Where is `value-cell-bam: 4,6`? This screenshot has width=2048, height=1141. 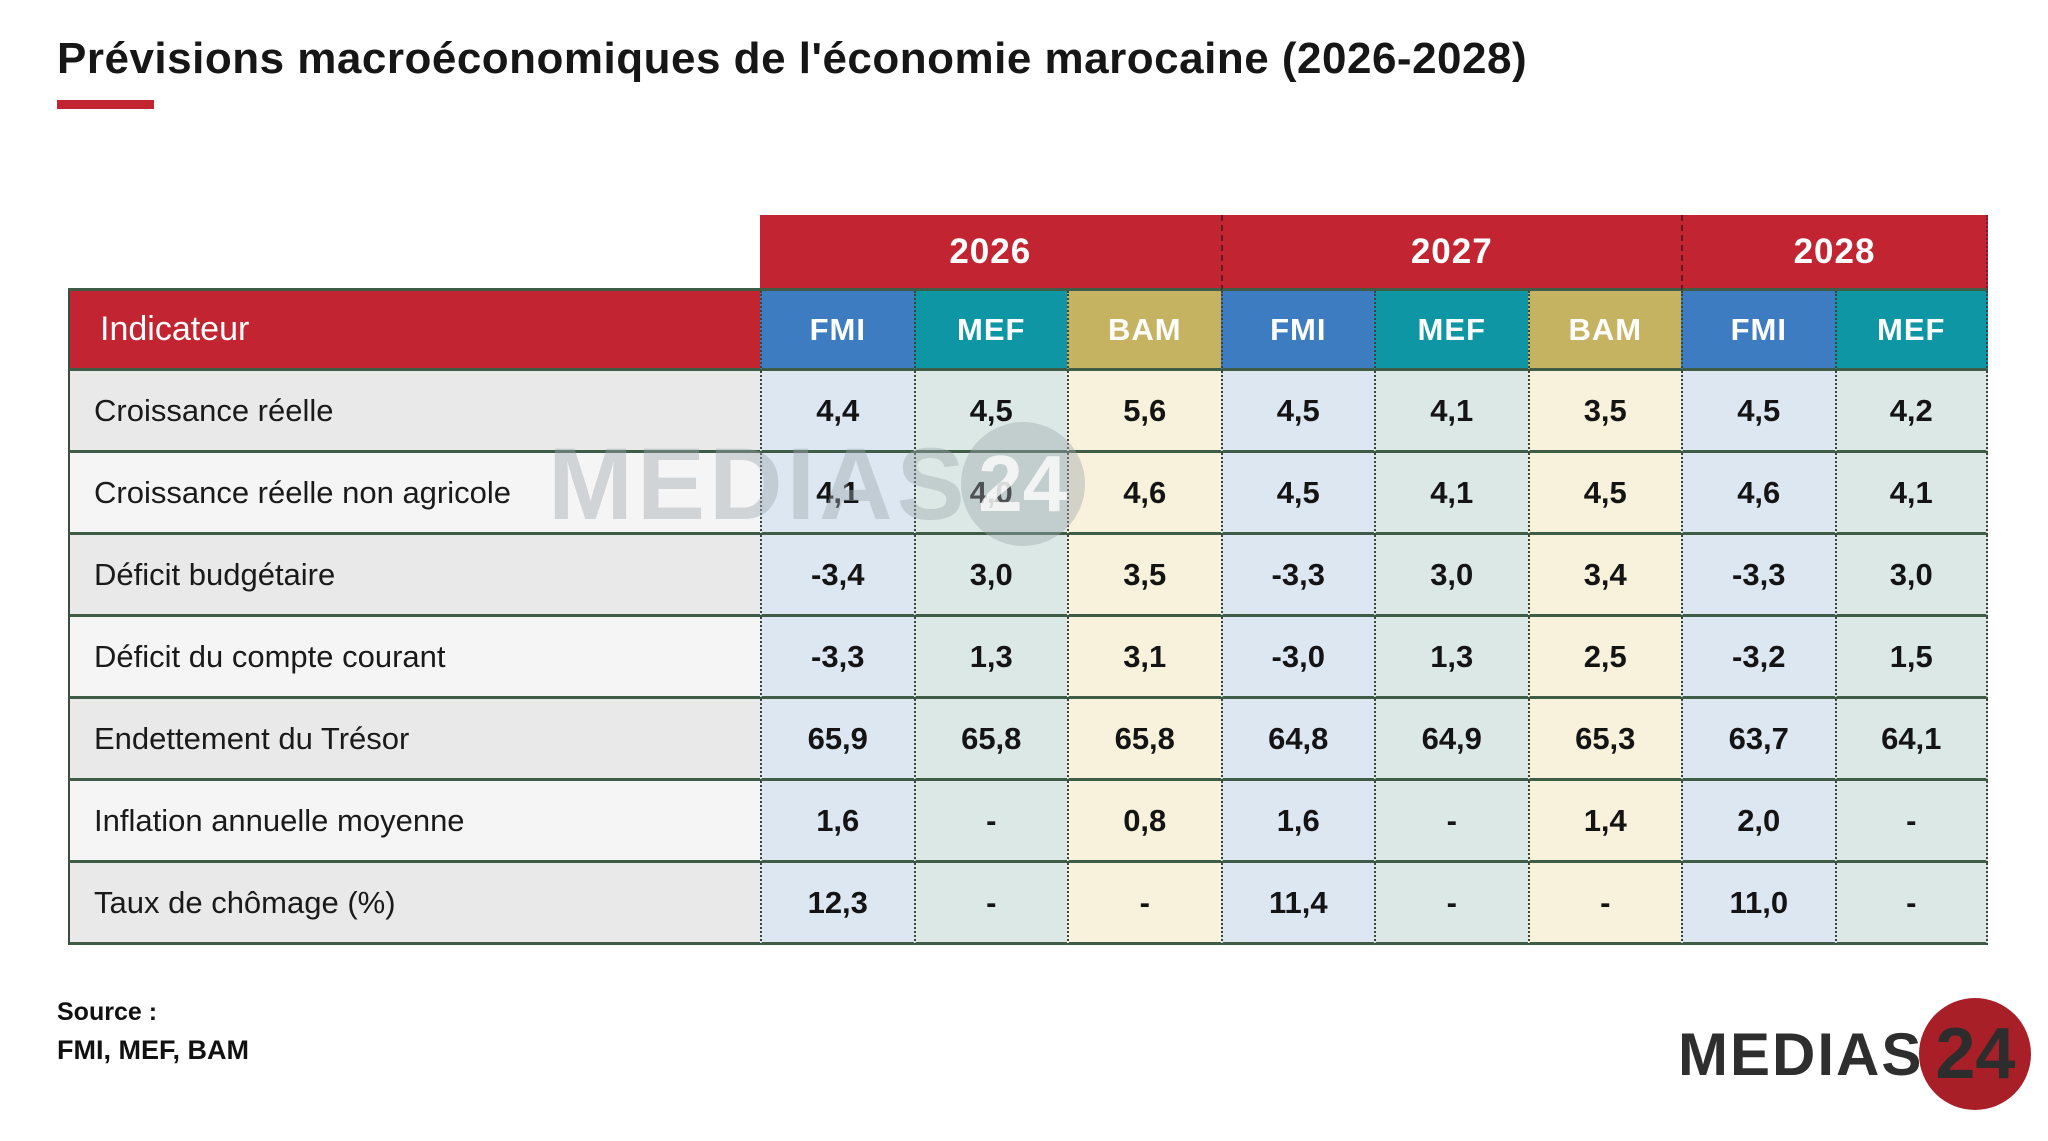 value-cell-bam: 4,6 is located at coordinates (1144, 494).